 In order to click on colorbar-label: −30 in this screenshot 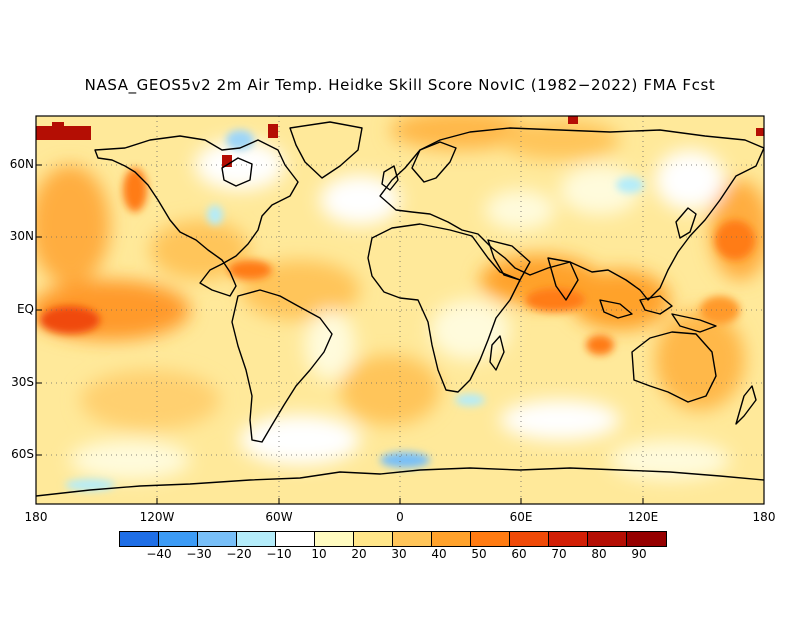, I will do `click(199, 554)`.